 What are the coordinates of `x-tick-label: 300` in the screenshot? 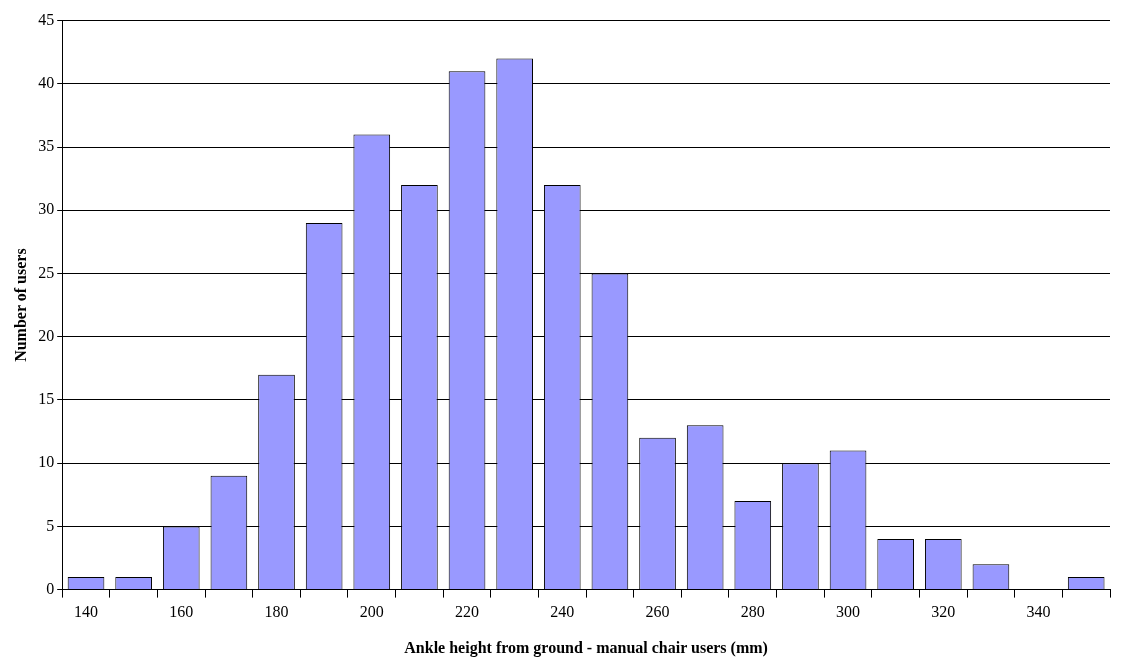 It's located at (848, 612).